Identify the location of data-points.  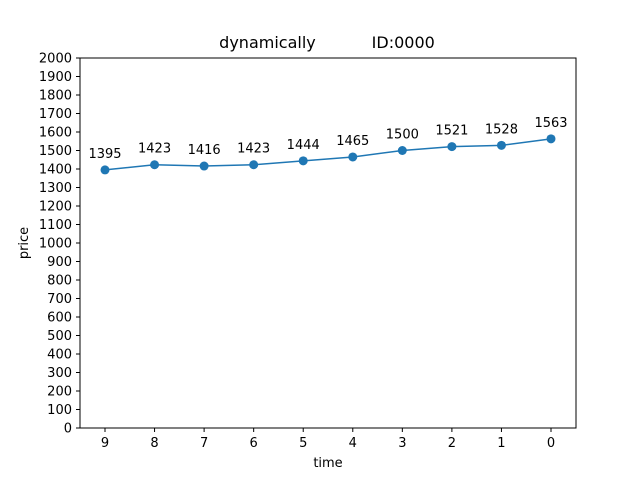
(328, 154).